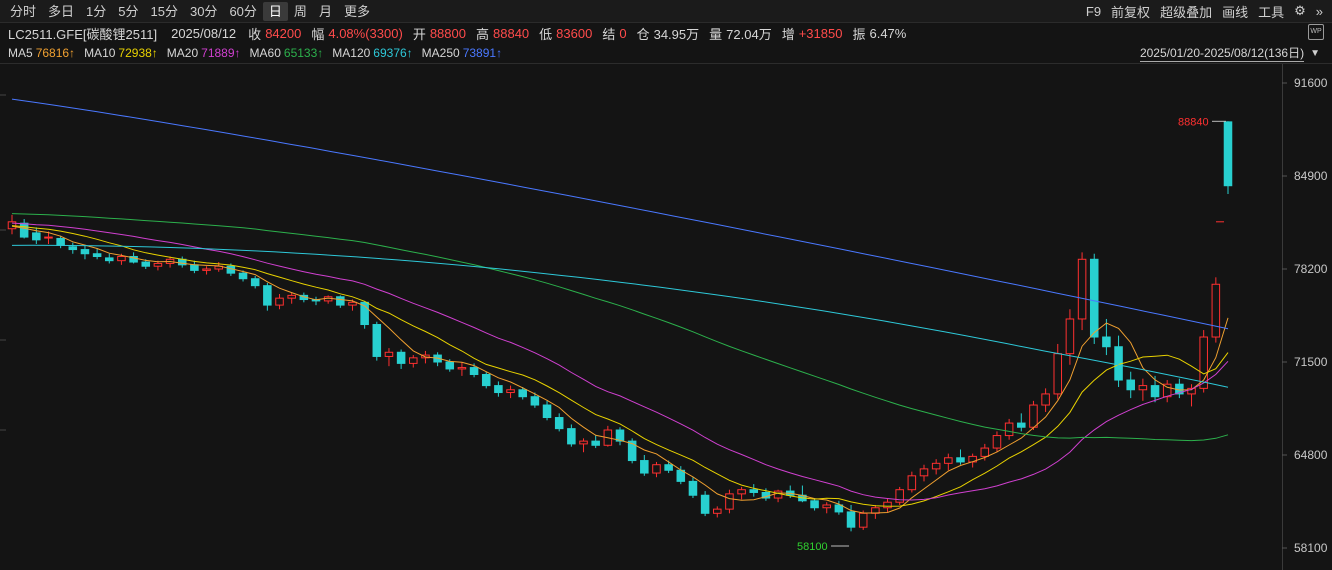  What do you see at coordinates (138, 53) in the screenshot?
I see `ma-value: 72938↑` at bounding box center [138, 53].